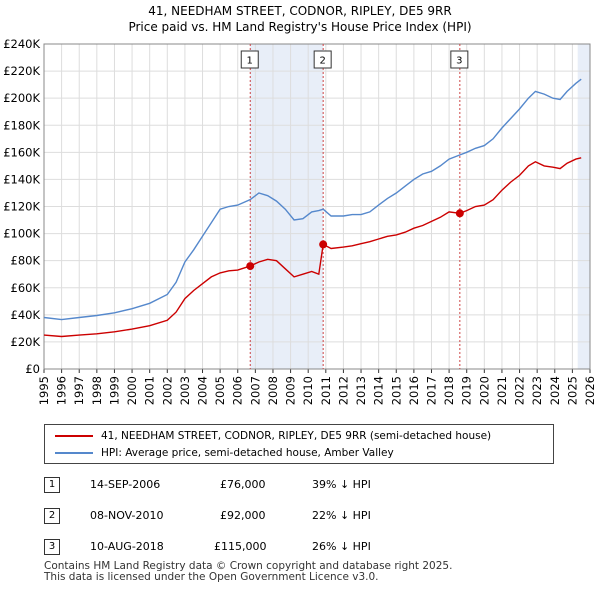 The width and height of the screenshot is (600, 590). I want to click on x-tick-label: 2025, so click(572, 390).